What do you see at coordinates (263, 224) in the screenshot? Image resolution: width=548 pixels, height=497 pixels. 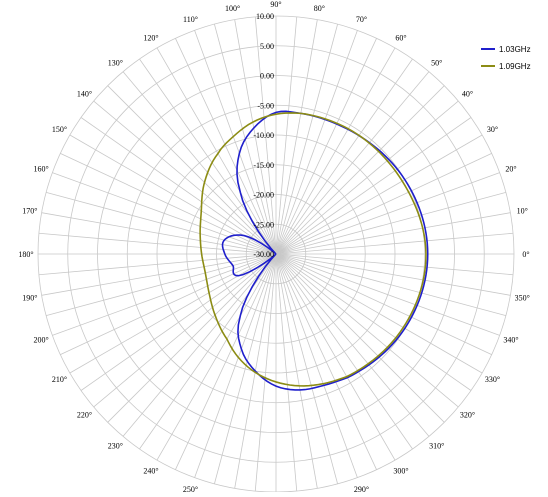 I see `radial-tick-label: -25.00` at bounding box center [263, 224].